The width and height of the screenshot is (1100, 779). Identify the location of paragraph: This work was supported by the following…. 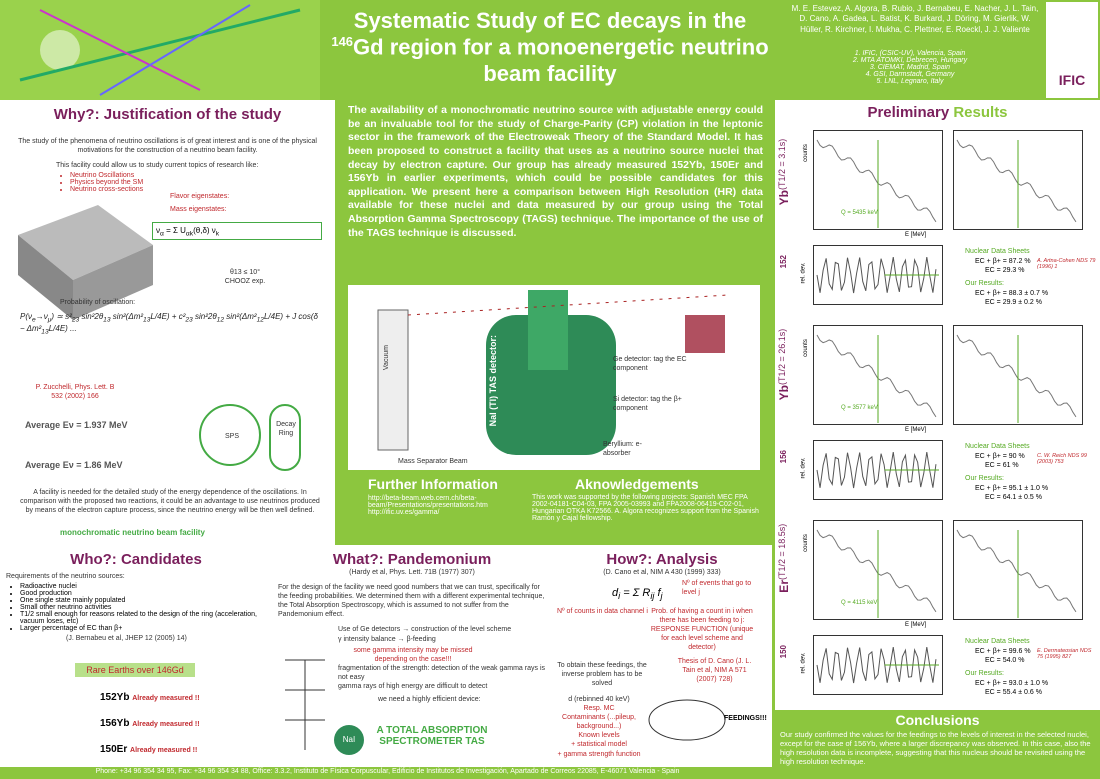
(645, 508).